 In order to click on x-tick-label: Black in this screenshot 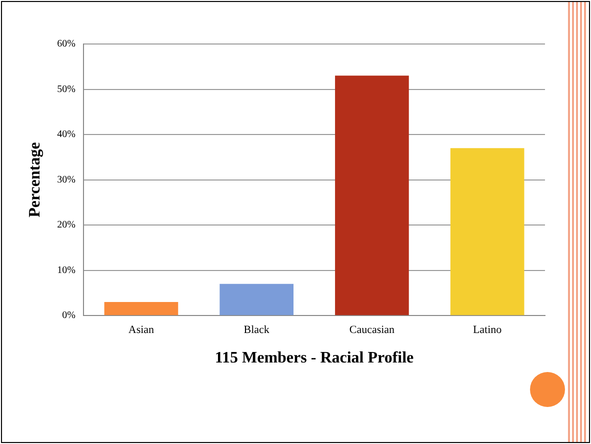, I will do `click(257, 330)`.